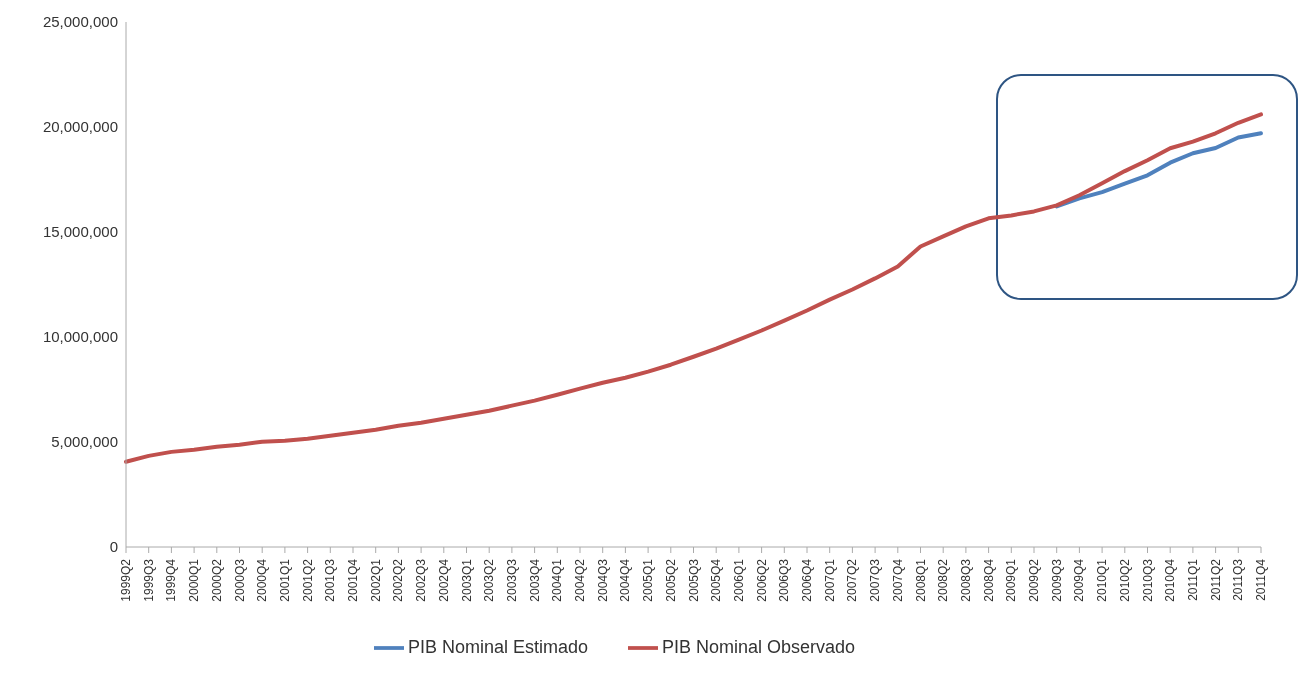 The height and width of the screenshot is (681, 1299). What do you see at coordinates (284, 580) in the screenshot?
I see `x-tick-label: 2001Q1` at bounding box center [284, 580].